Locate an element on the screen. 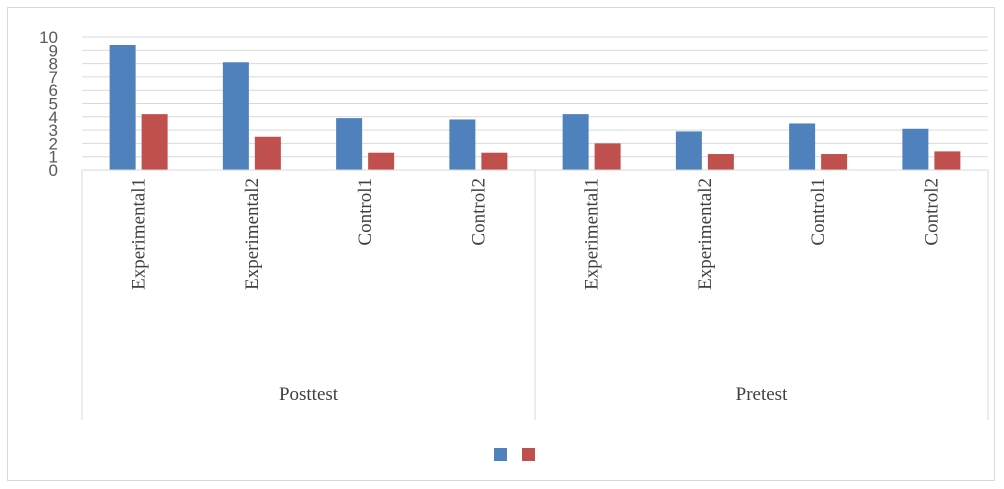 The width and height of the screenshot is (1004, 489). y-tick-label: 2 is located at coordinates (53, 143).